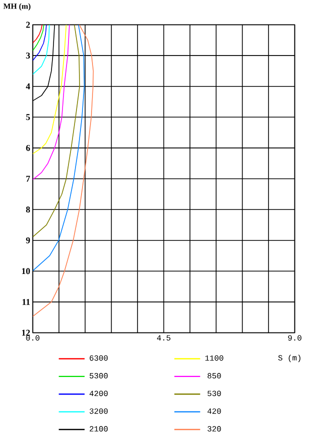  Describe the element at coordinates (28, 86) in the screenshot. I see `y-tick-label: 4` at that location.